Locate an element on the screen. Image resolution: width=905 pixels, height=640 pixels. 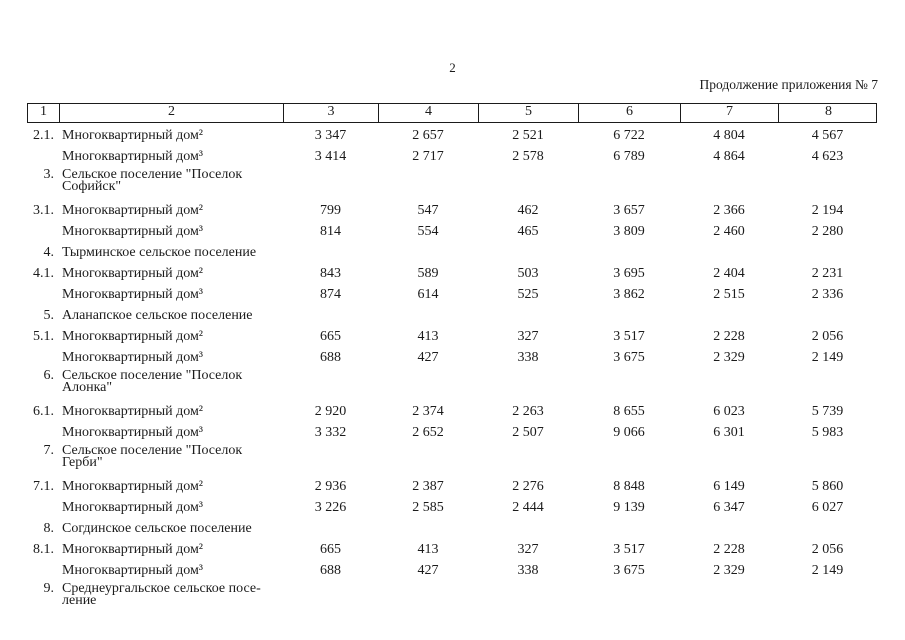
row-number: 7.1. is located at coordinates (43, 486).